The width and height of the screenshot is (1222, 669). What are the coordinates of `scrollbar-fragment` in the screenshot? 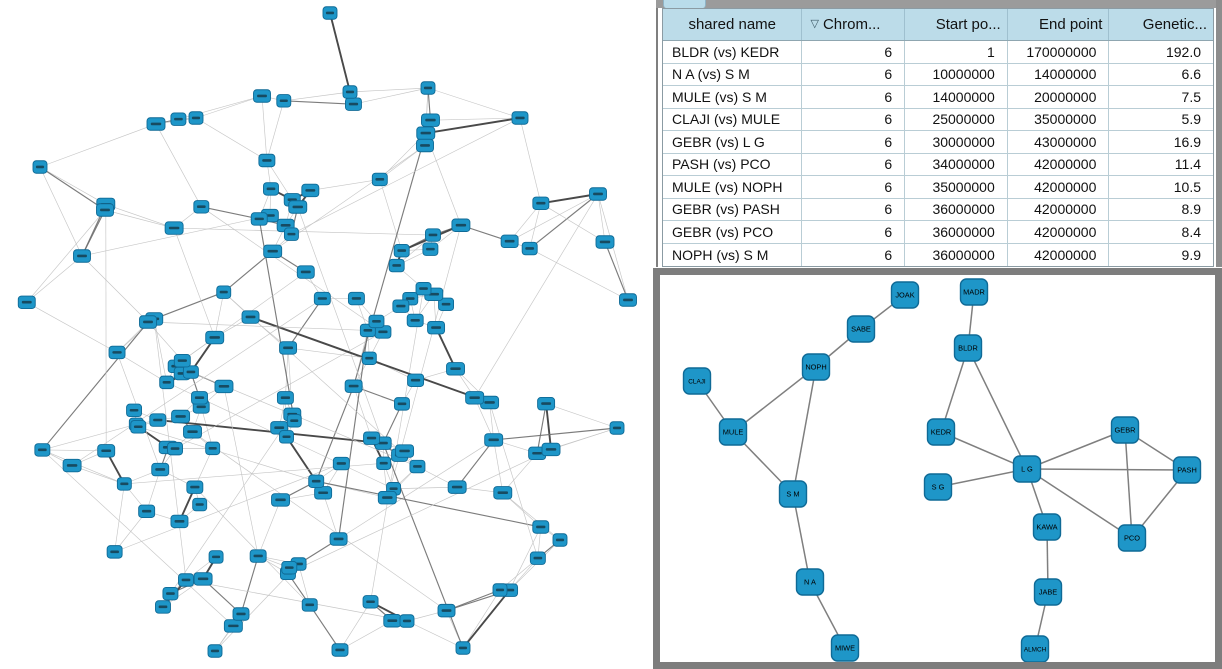 It's located at (684, 4).